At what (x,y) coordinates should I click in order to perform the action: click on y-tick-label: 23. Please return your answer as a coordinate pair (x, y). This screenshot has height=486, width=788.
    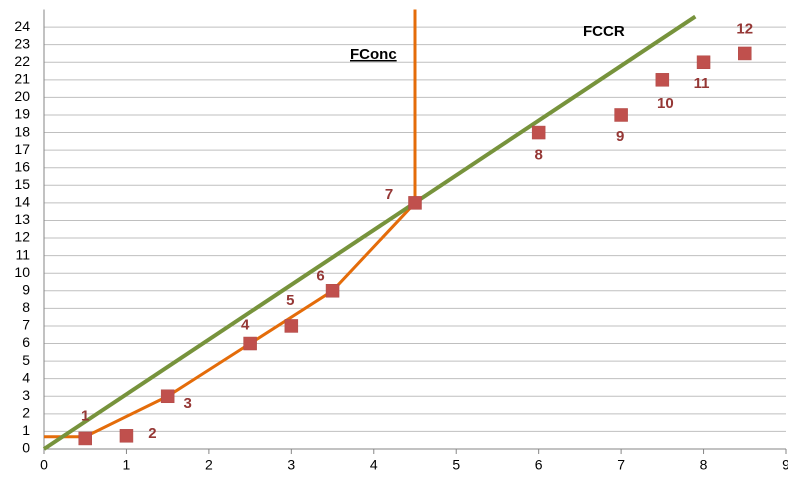
    Looking at the image, I should click on (22, 43).